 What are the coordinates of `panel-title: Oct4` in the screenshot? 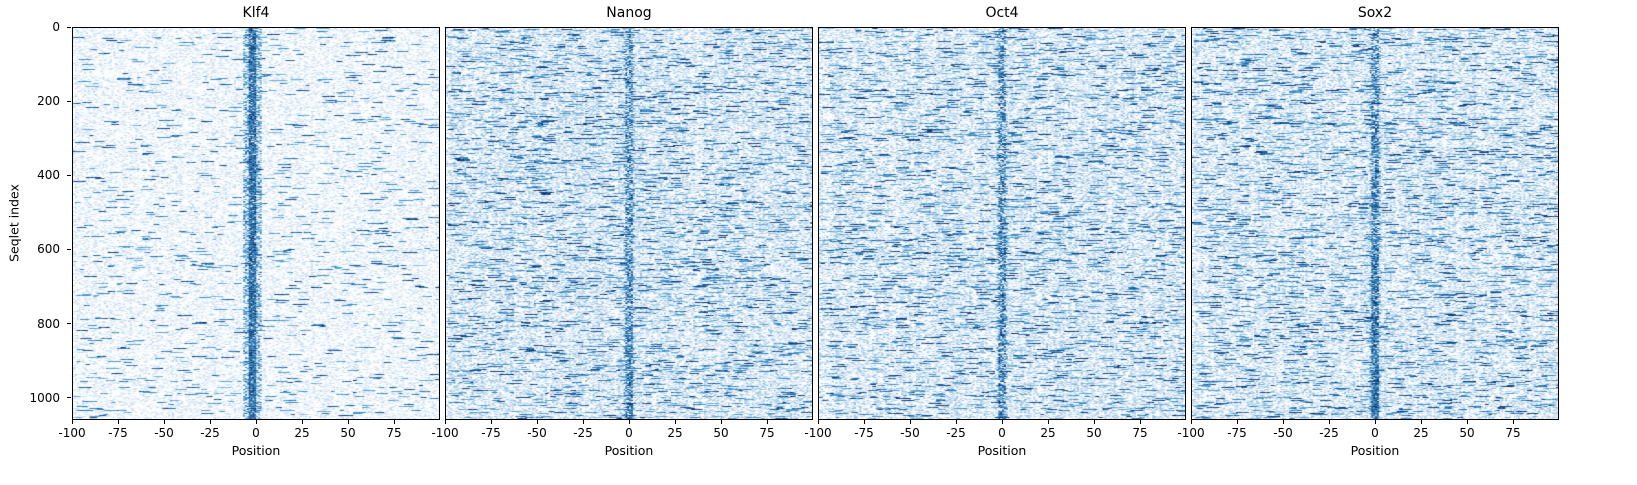 It's located at (1002, 13).